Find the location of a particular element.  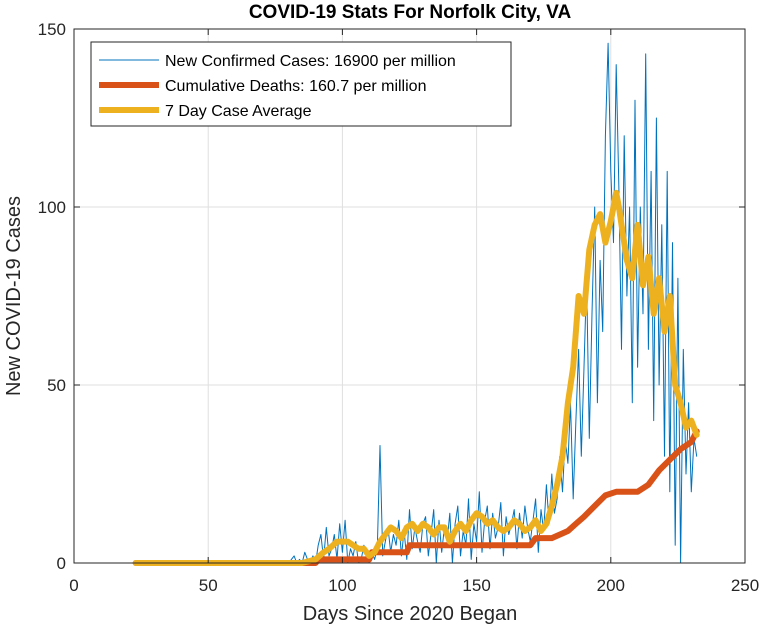

chart-title: COVID-19 Stats For Norfolk City, VA is located at coordinates (410, 12).